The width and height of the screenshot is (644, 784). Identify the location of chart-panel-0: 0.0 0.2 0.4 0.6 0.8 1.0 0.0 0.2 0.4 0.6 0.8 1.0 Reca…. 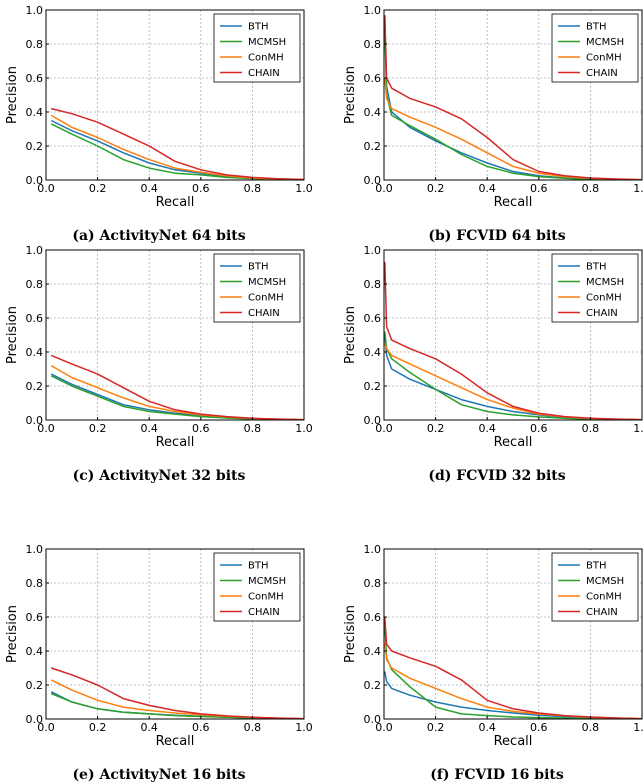
(159, 124).